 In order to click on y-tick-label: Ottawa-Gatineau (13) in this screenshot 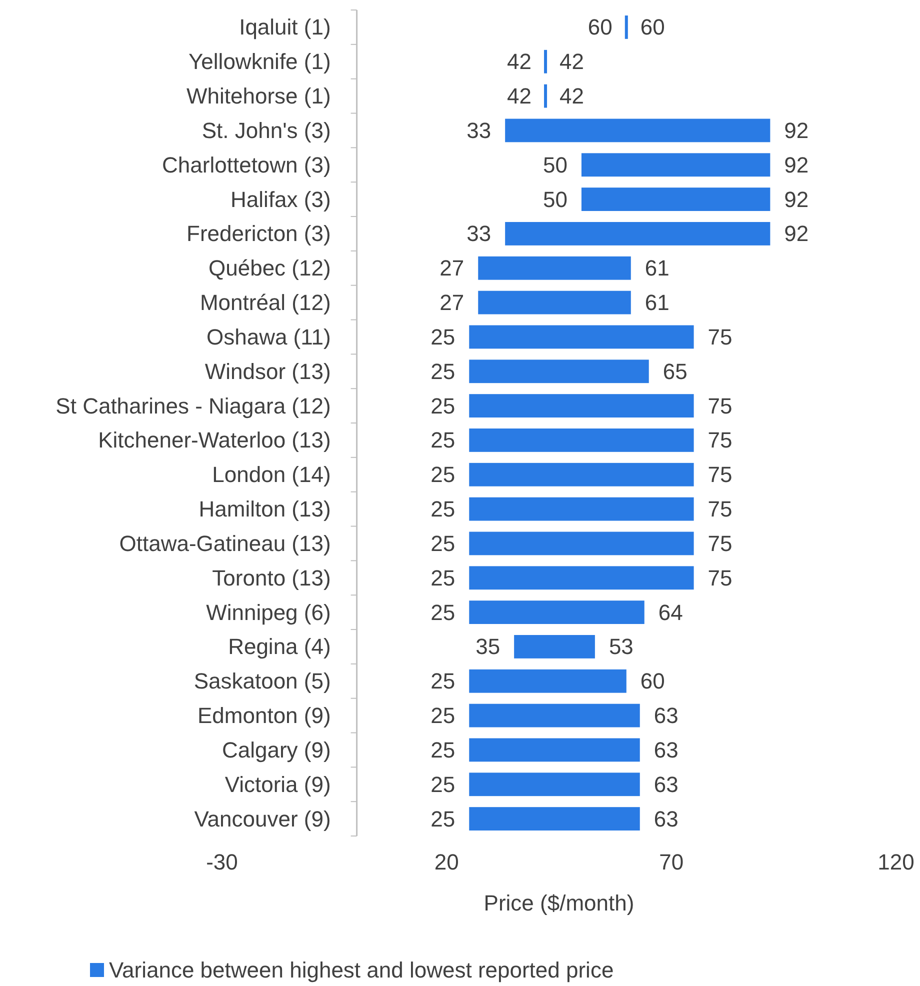, I will do `click(225, 543)`.